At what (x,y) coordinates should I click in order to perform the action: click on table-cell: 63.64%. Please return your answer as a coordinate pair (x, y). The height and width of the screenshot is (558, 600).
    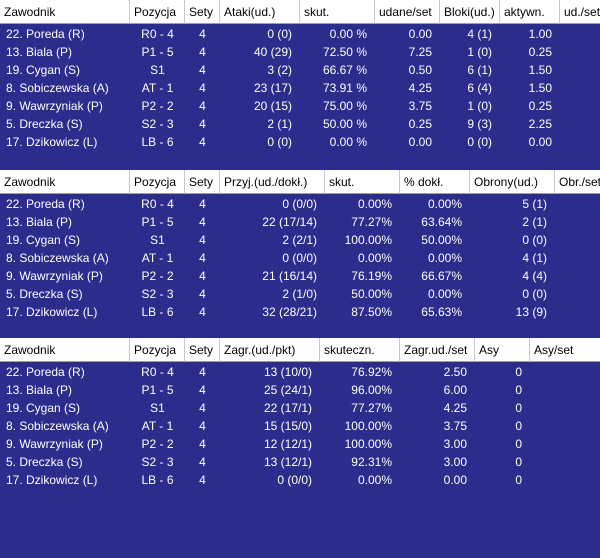
    Looking at the image, I should click on (441, 222).